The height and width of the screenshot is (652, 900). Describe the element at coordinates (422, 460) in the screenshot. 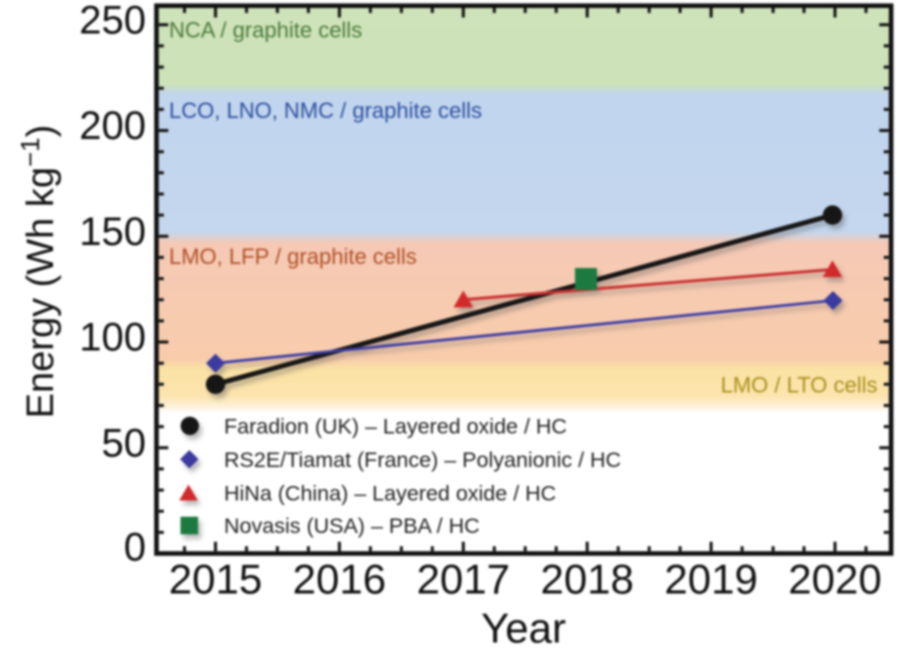

I see `svg-text:RS2E/Tiamat (France) – Polyani: RS2E/Tiamat (France) – Polyanionic / HC` at that location.